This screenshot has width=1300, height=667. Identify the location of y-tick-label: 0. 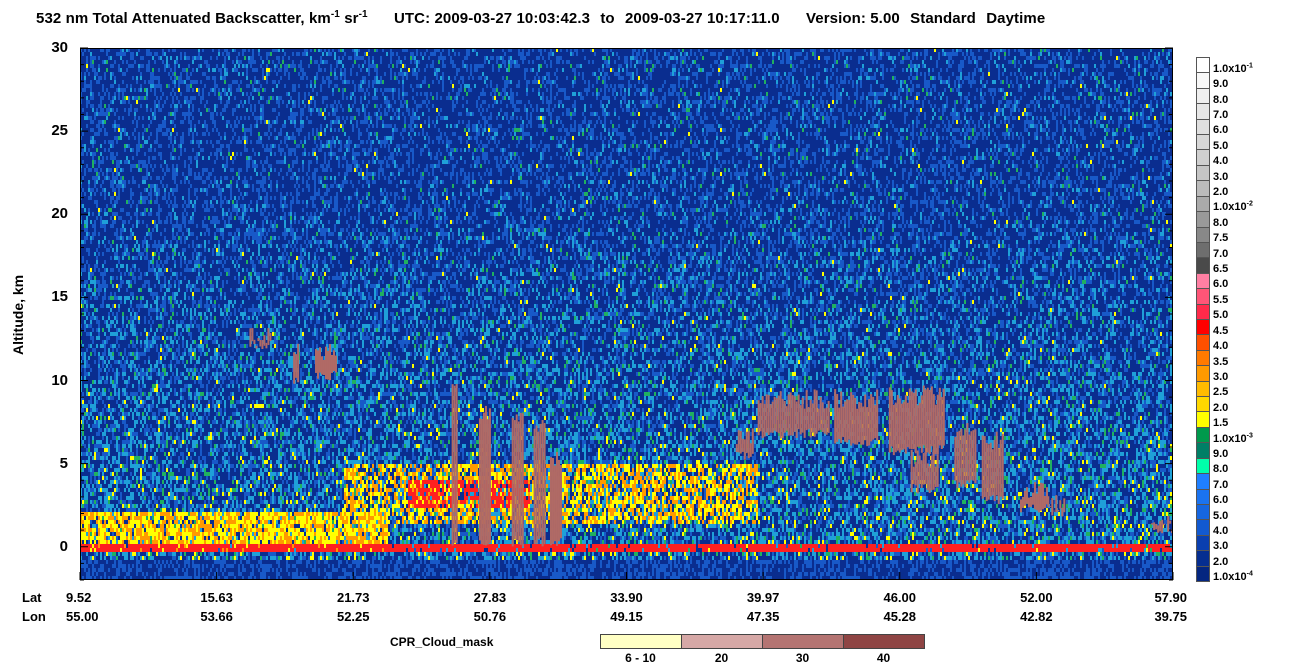
(63, 546).